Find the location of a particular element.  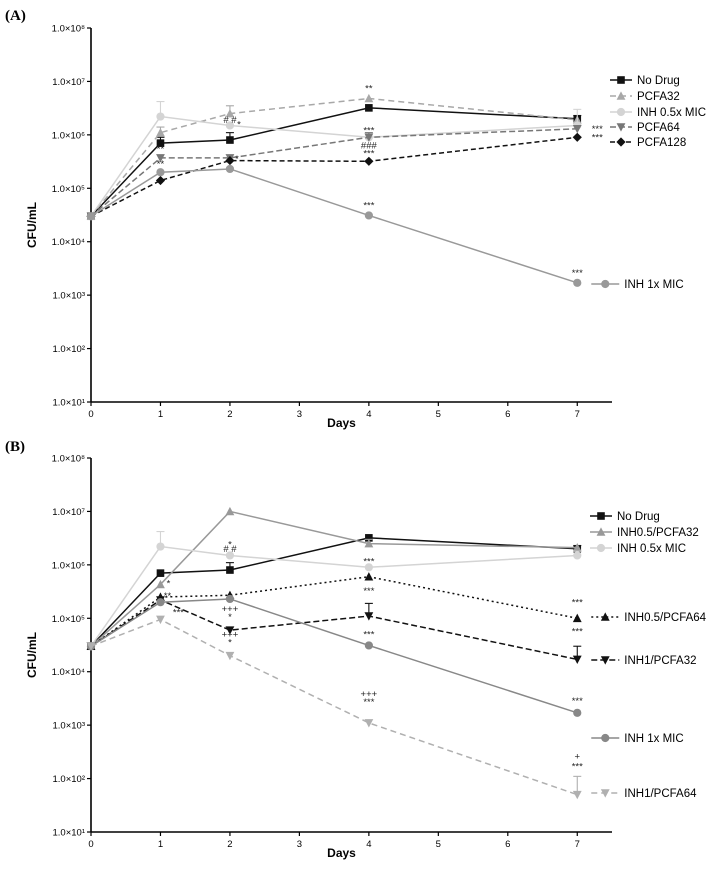

series-inh1-pcfa32 is located at coordinates (334, 630).